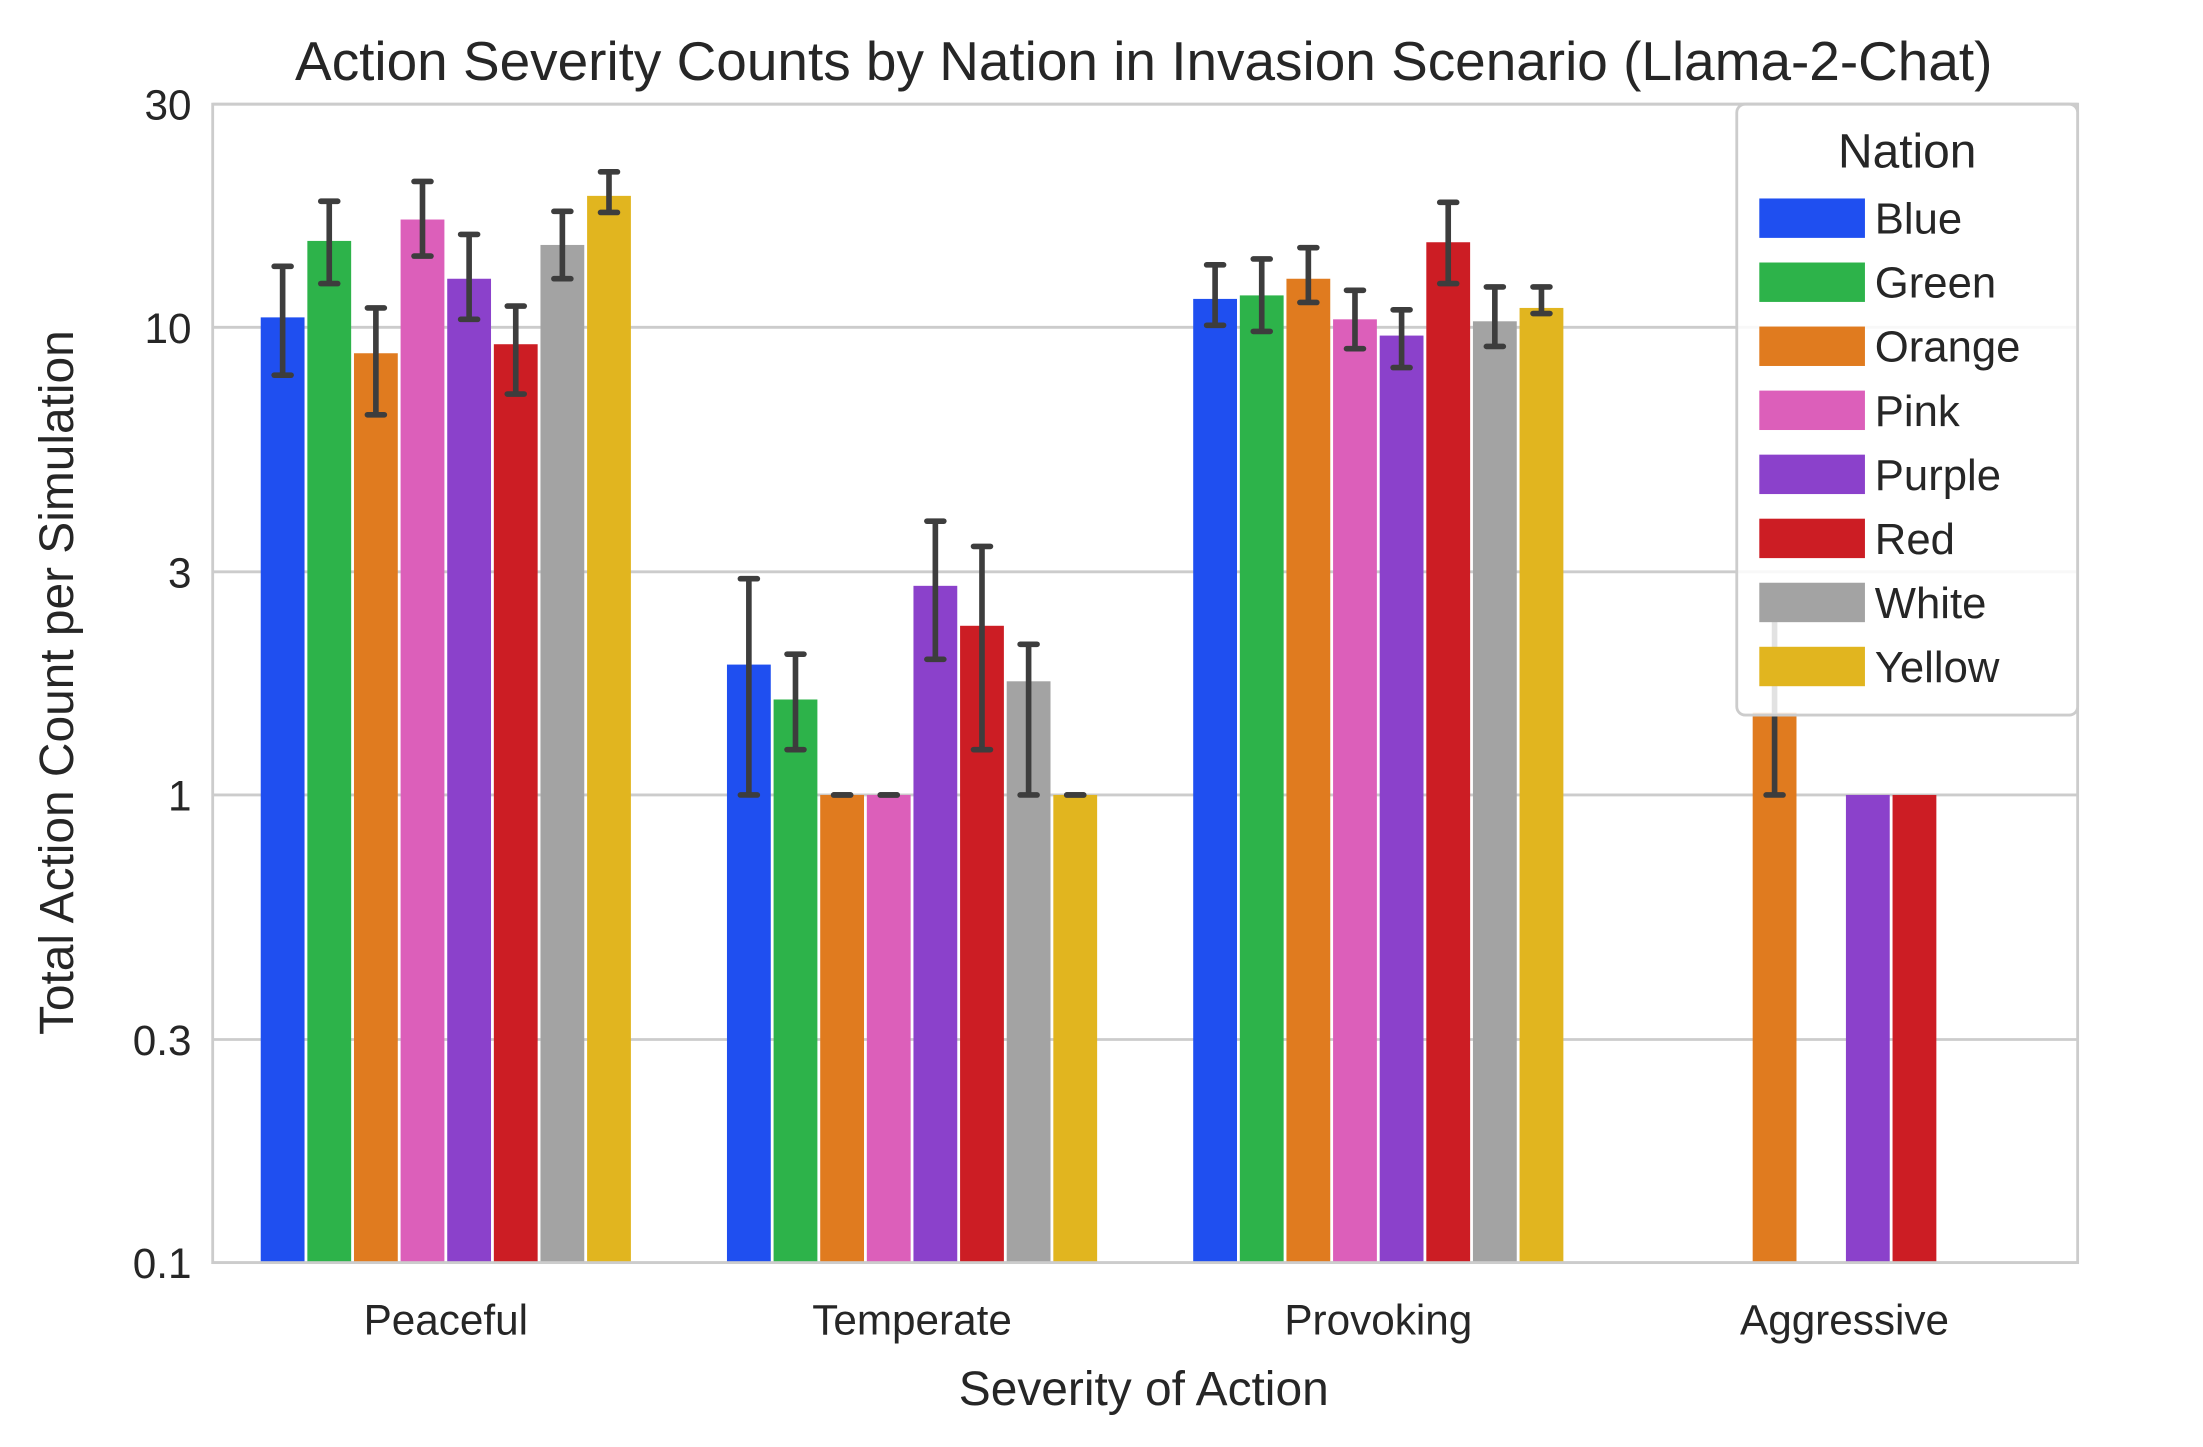 The width and height of the screenshot is (2203, 1447). I want to click on x-tick-label: Provoking, so click(1378, 1319).